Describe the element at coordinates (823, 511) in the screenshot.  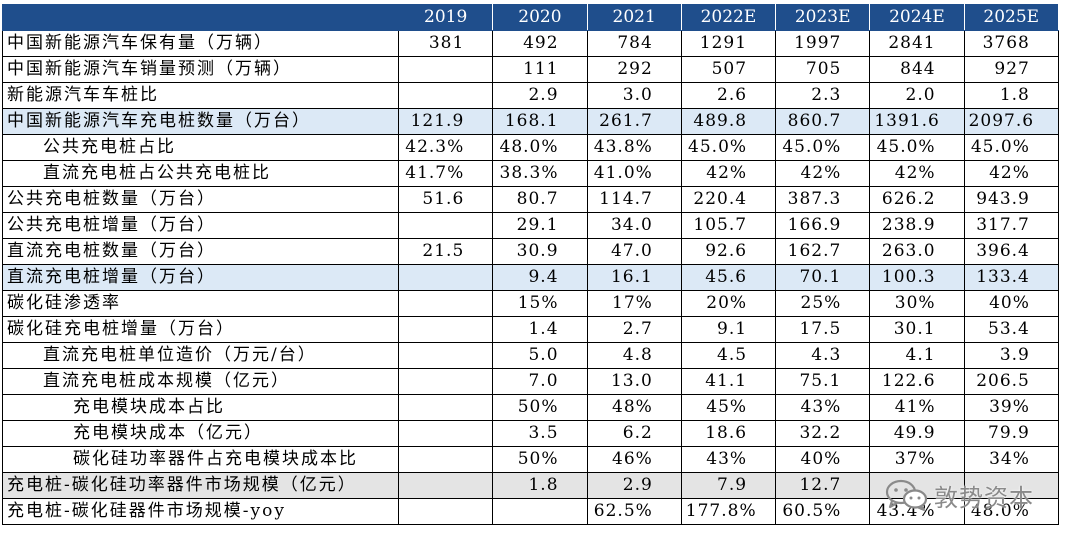
I see `row-value: 60.5%` at that location.